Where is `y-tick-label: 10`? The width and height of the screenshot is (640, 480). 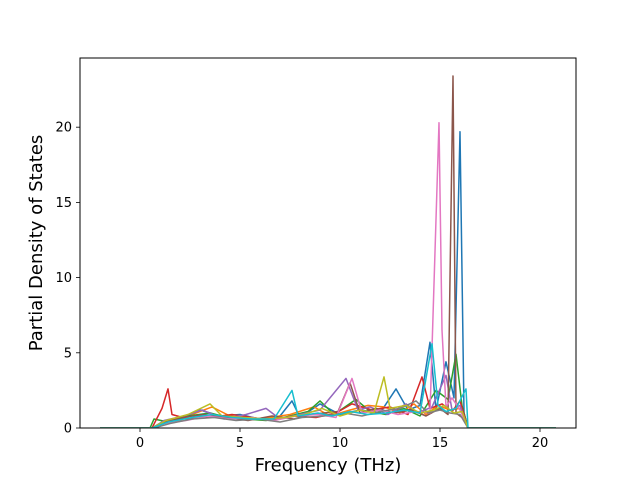 y-tick-label: 10 is located at coordinates (63, 278).